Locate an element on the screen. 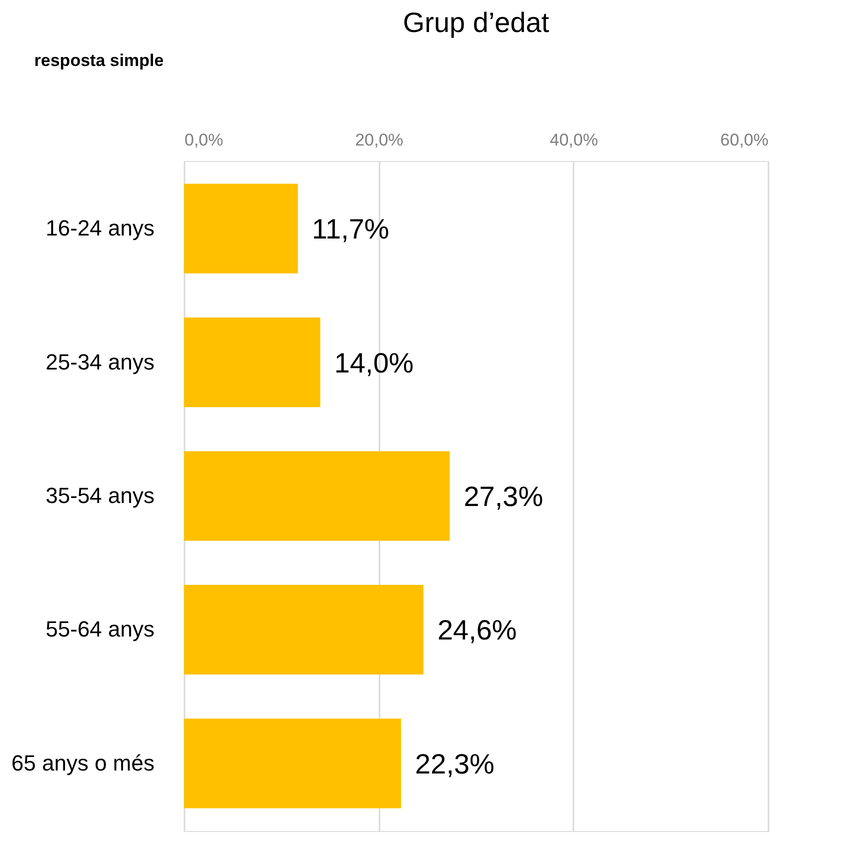 The width and height of the screenshot is (864, 855). y-tick-label: 35-54 anys is located at coordinates (100, 495).